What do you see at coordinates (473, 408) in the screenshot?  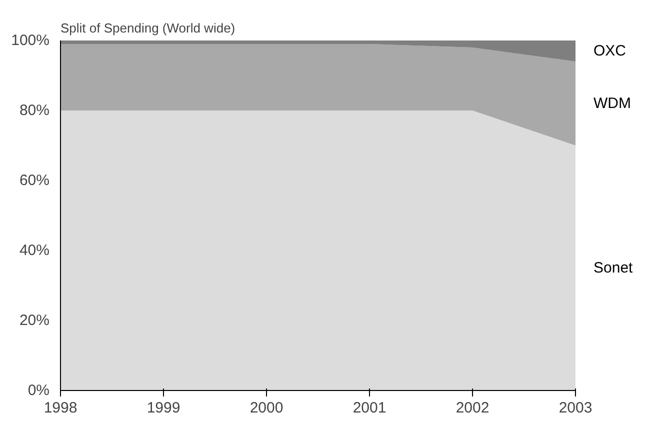 I see `x-tick-label: 2002` at bounding box center [473, 408].